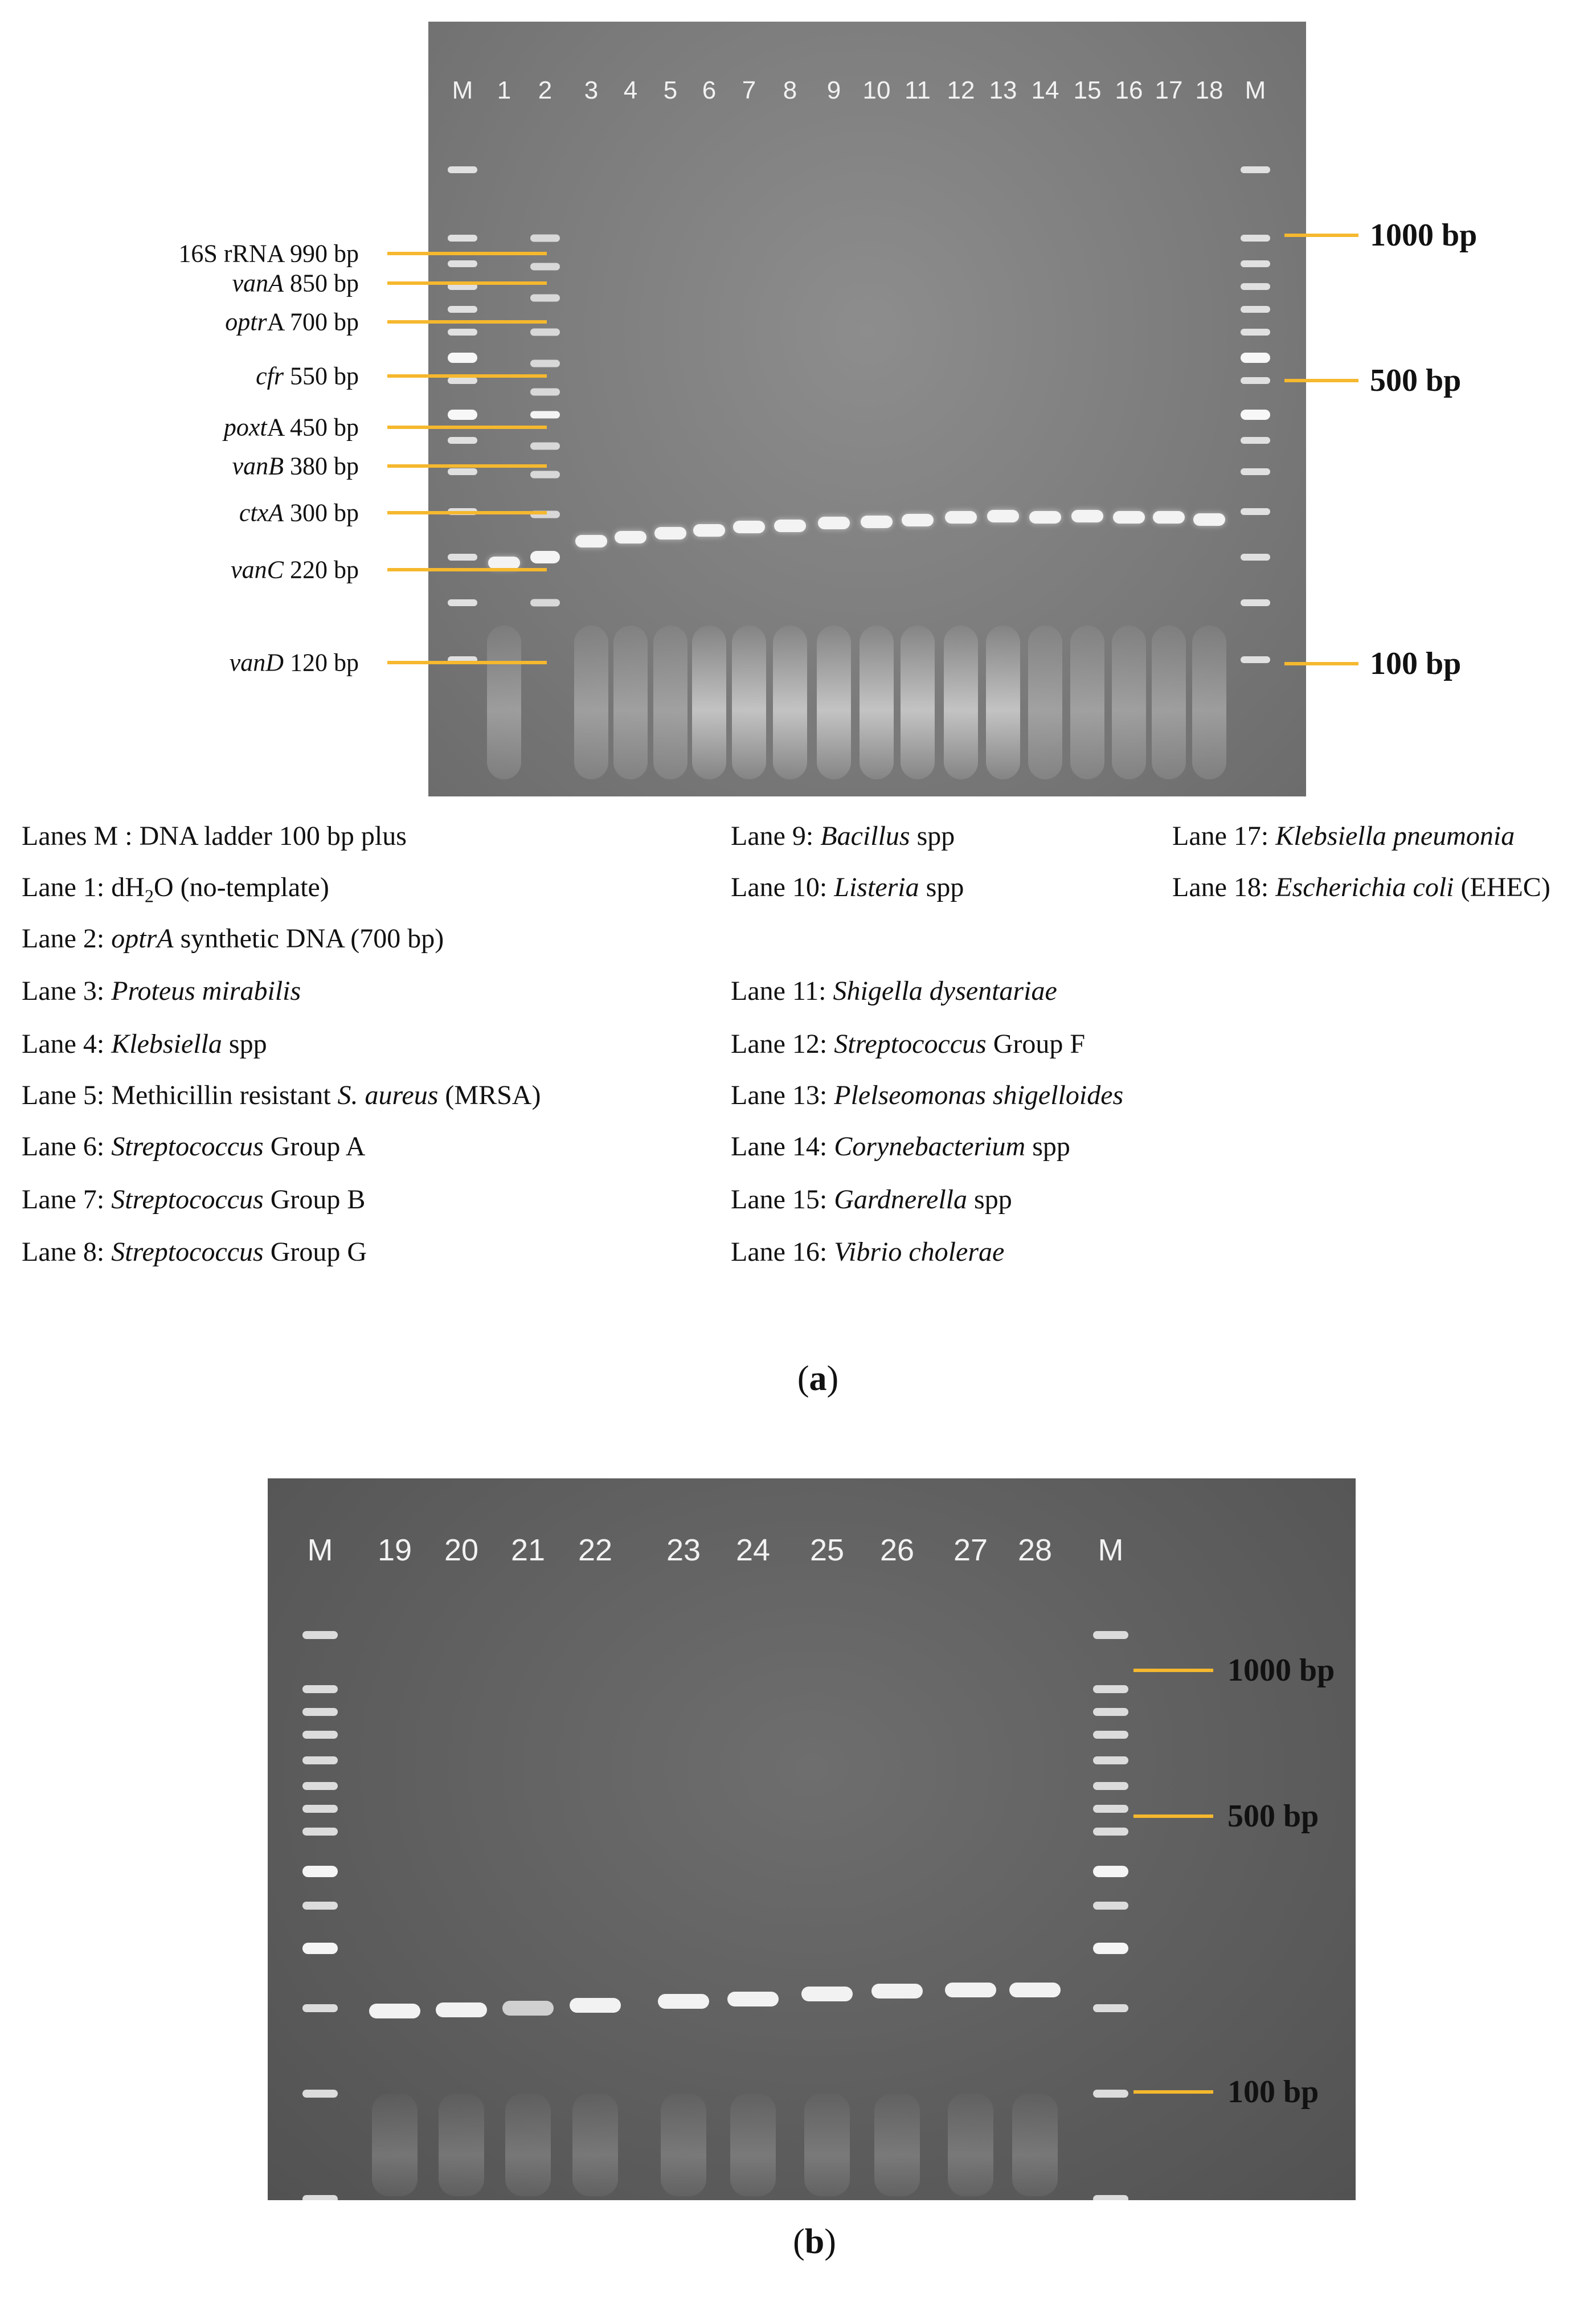 This screenshot has height=2305, width=1596. What do you see at coordinates (233, 939) in the screenshot?
I see `legend-entry: Lane 2: optrA synthetic DNA (700 bp)` at bounding box center [233, 939].